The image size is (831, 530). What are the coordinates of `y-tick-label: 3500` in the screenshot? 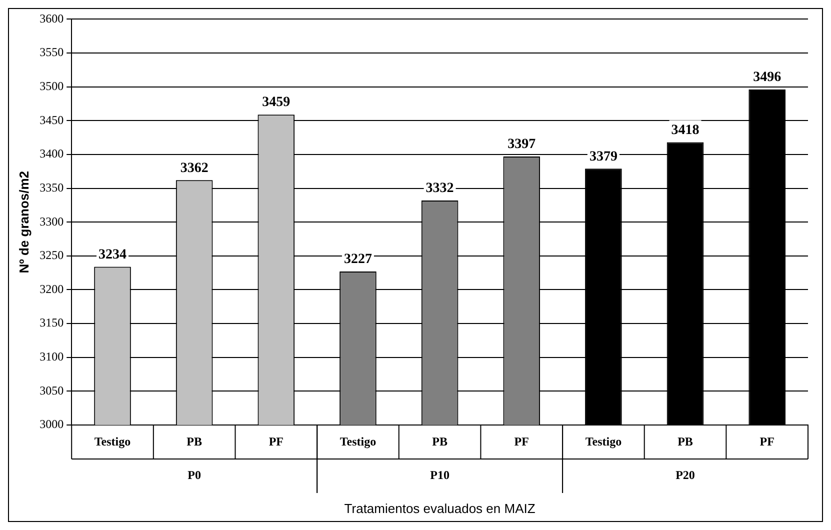 It's located at (52, 85).